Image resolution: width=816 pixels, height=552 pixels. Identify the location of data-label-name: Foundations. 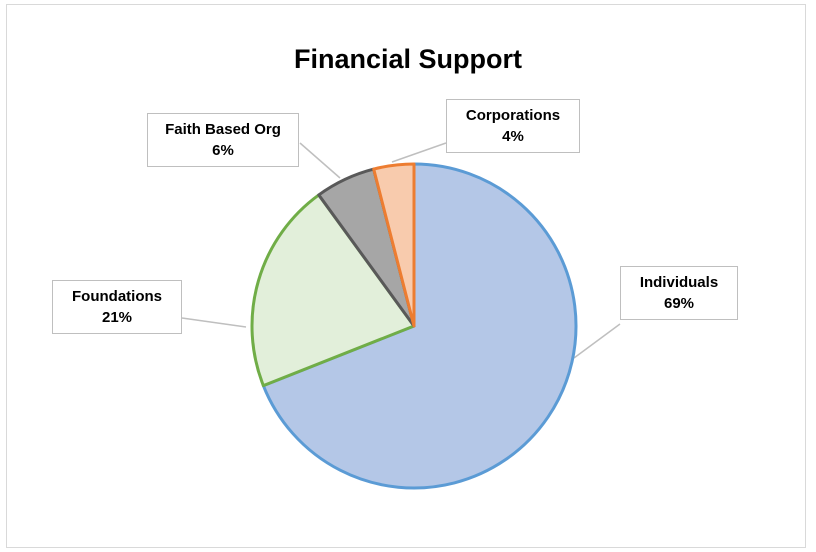
(117, 296).